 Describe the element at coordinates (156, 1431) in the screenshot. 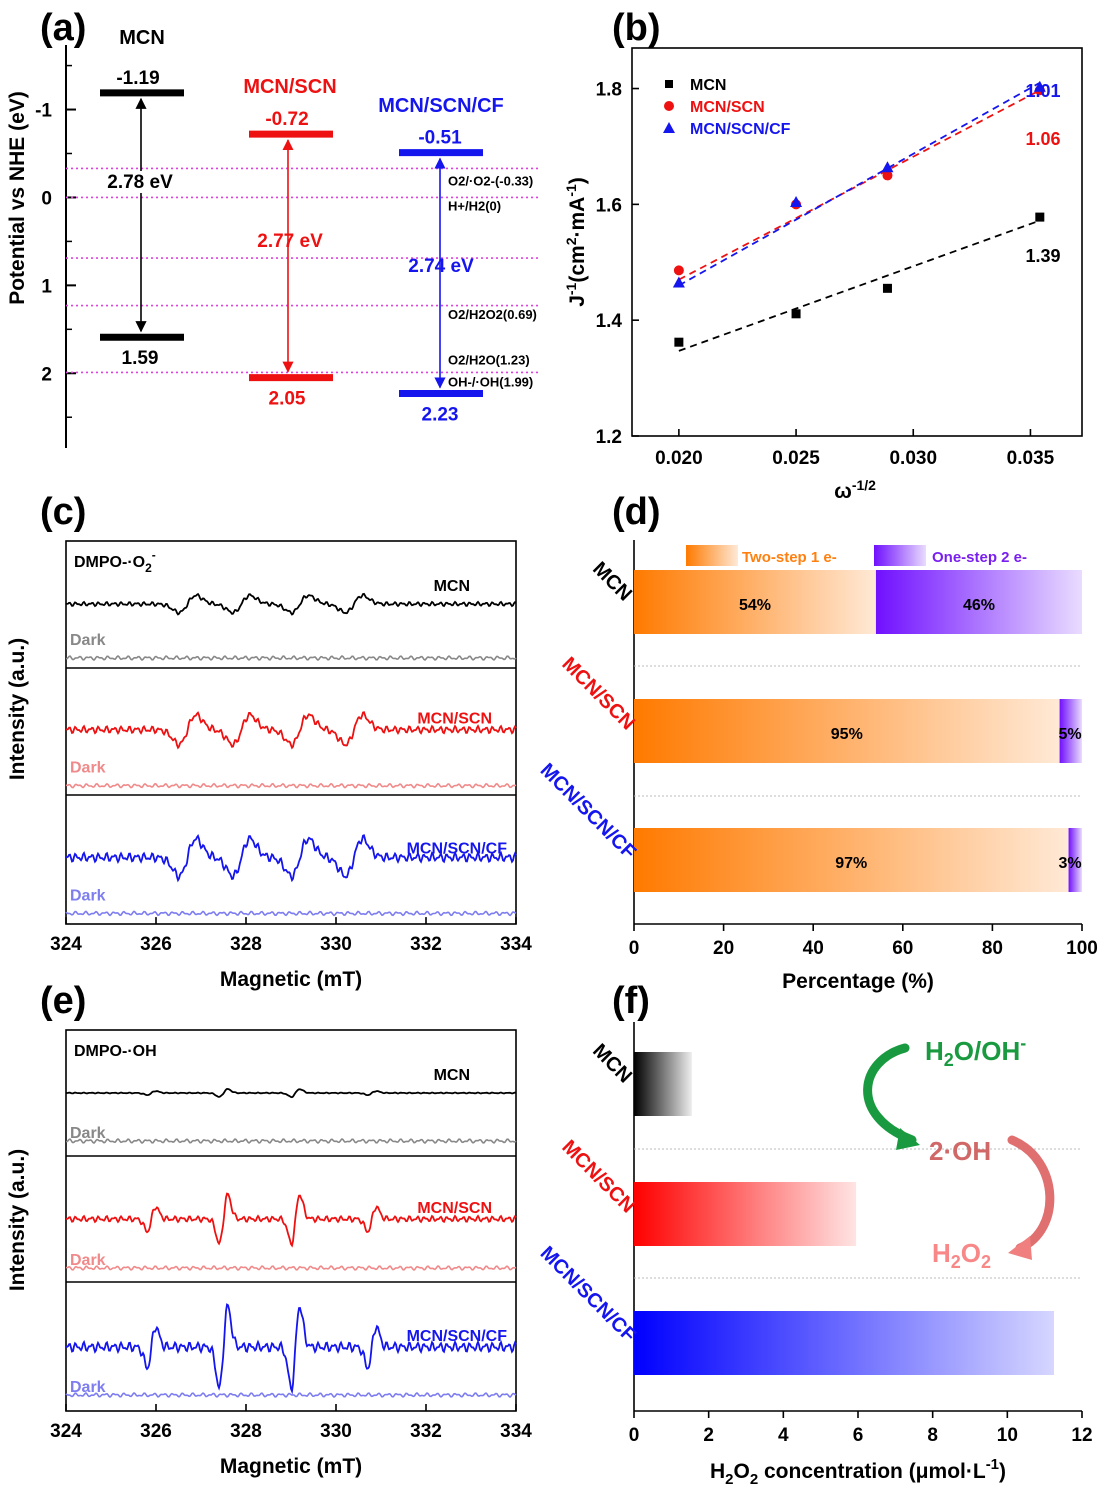

I see `esr-xtick-label: 326` at that location.